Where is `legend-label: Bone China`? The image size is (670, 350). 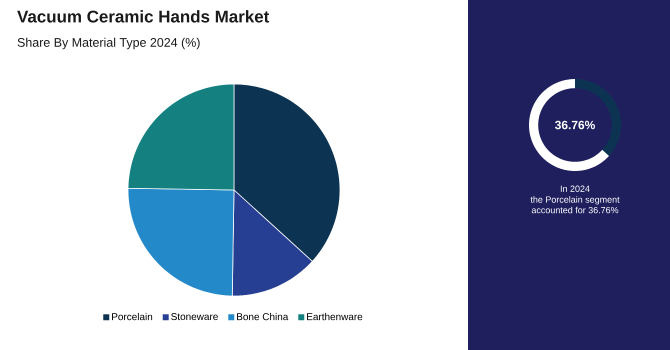 legend-label: Bone China is located at coordinates (262, 316).